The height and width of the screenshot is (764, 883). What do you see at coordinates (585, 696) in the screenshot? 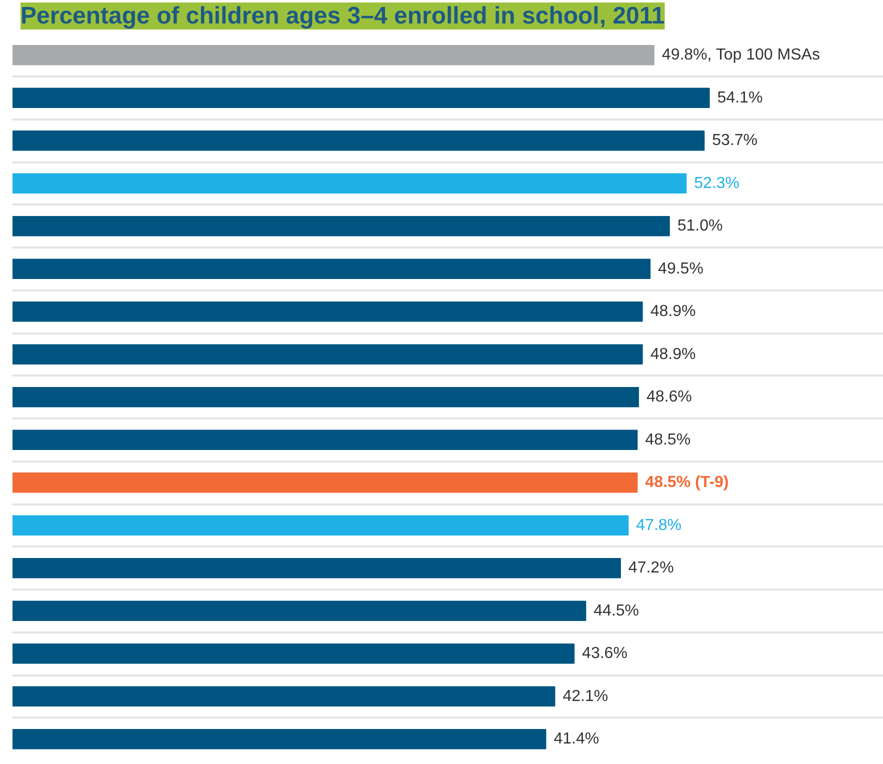
I see `data-label: 42.1%` at bounding box center [585, 696].